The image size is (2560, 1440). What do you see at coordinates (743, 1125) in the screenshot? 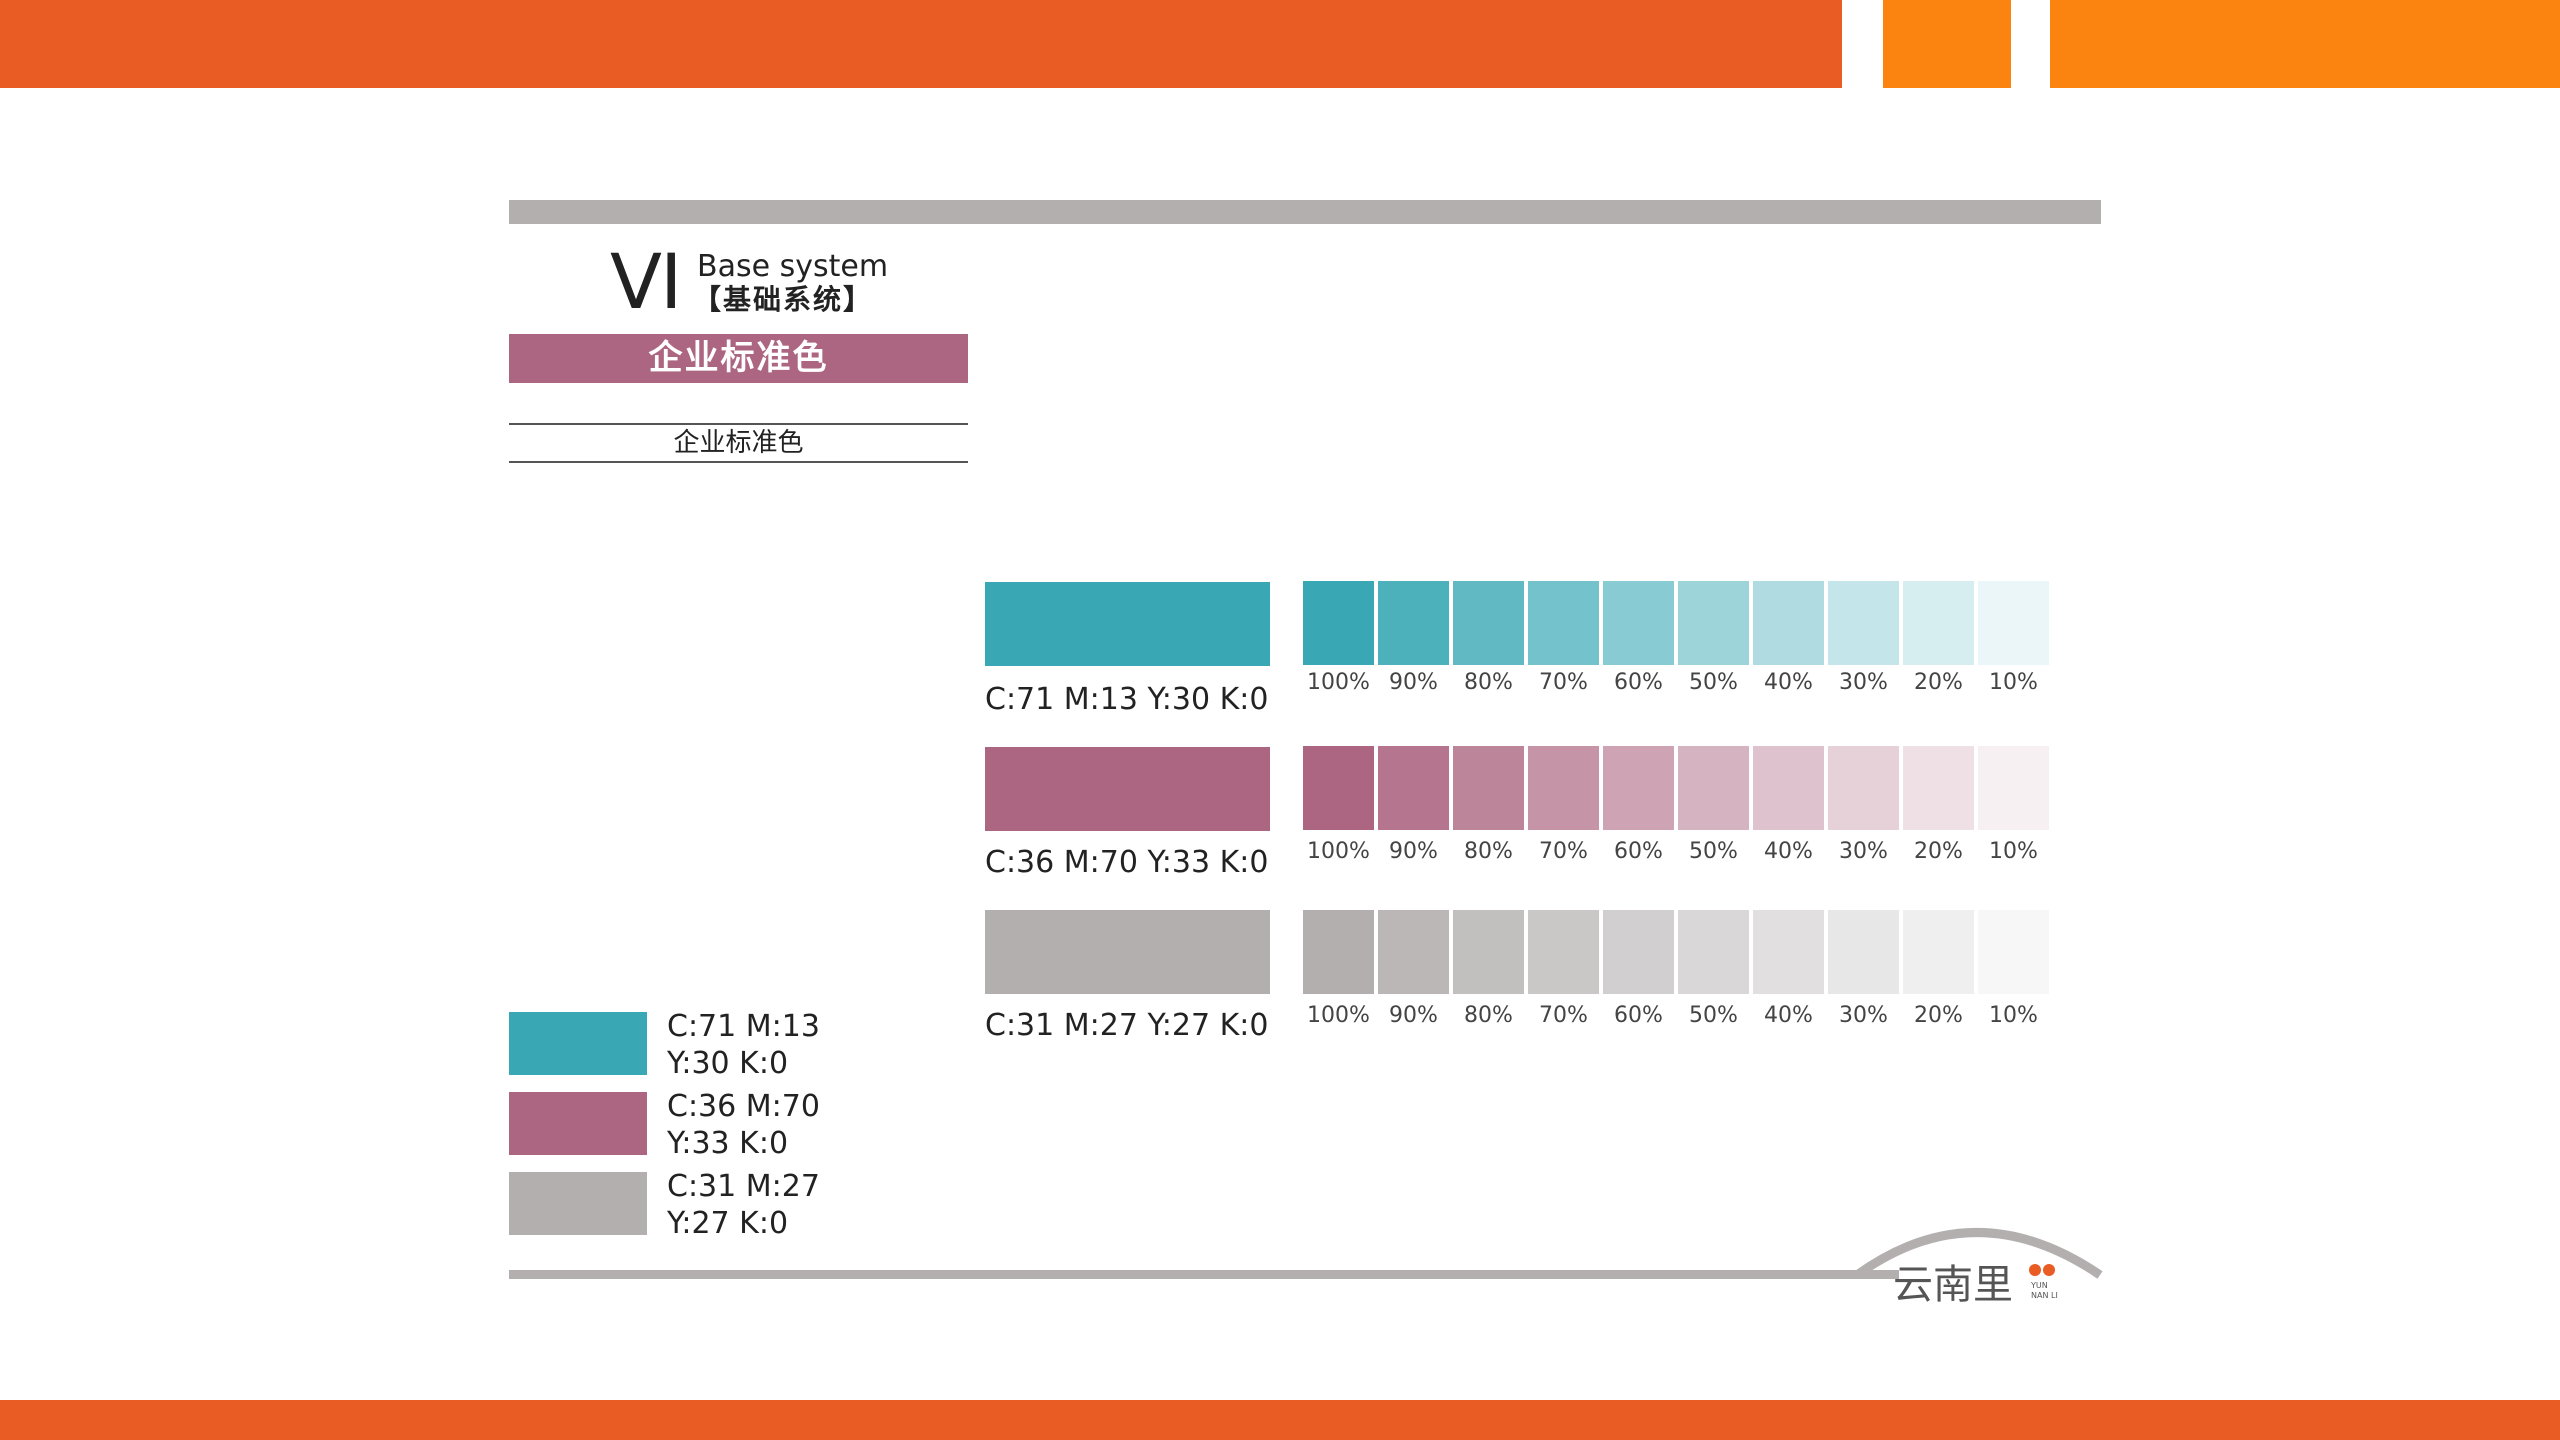
I see `legend-label: C:36 M:70 Y:33 K:0` at bounding box center [743, 1125].